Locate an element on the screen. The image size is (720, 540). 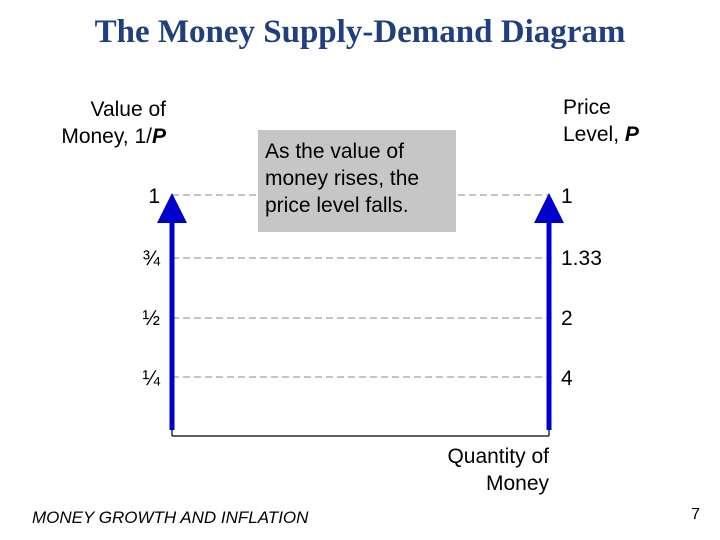
left-axis-label-line1: Value of is located at coordinates (128, 109).